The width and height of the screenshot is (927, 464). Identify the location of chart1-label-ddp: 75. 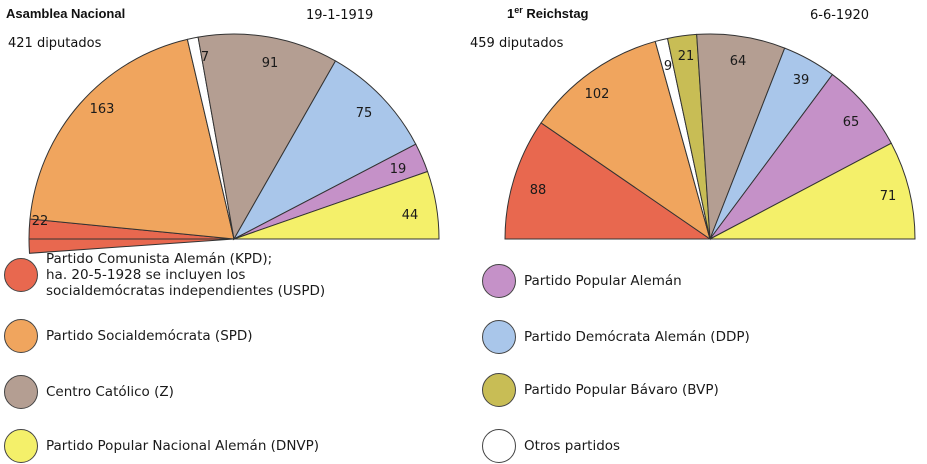
(364, 113).